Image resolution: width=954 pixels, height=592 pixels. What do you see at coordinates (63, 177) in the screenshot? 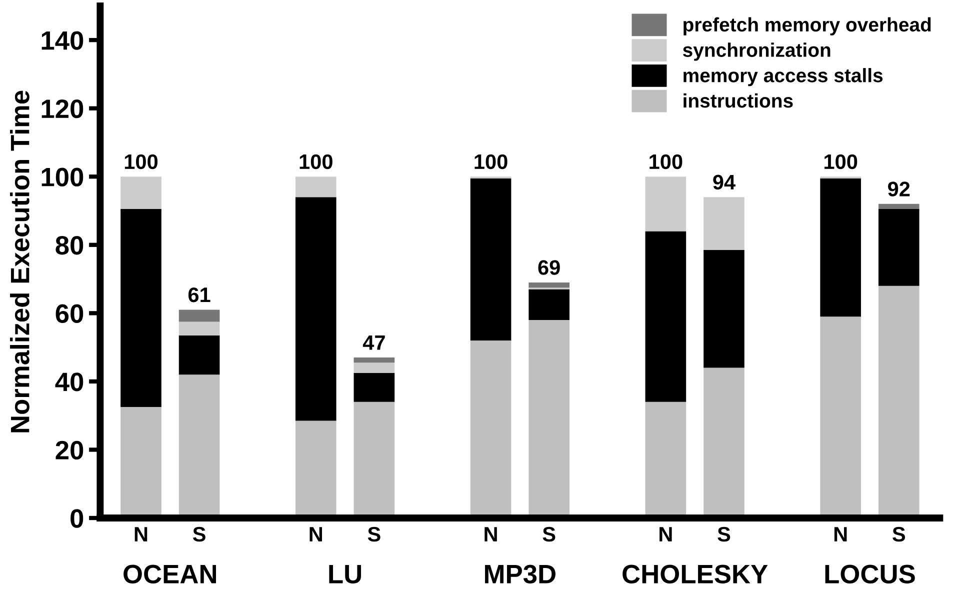
I see `y-tick-label: 100` at bounding box center [63, 177].